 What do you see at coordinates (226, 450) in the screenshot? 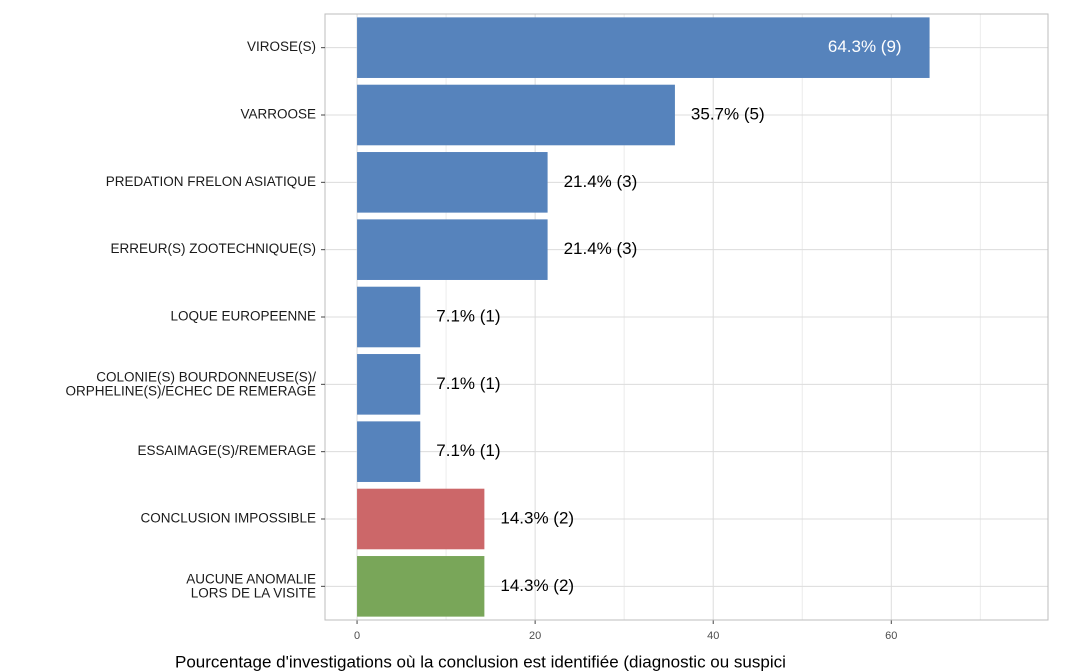
I see `y-tick-label: ESSAIMAGE(S)/REMERAGE` at bounding box center [226, 450].